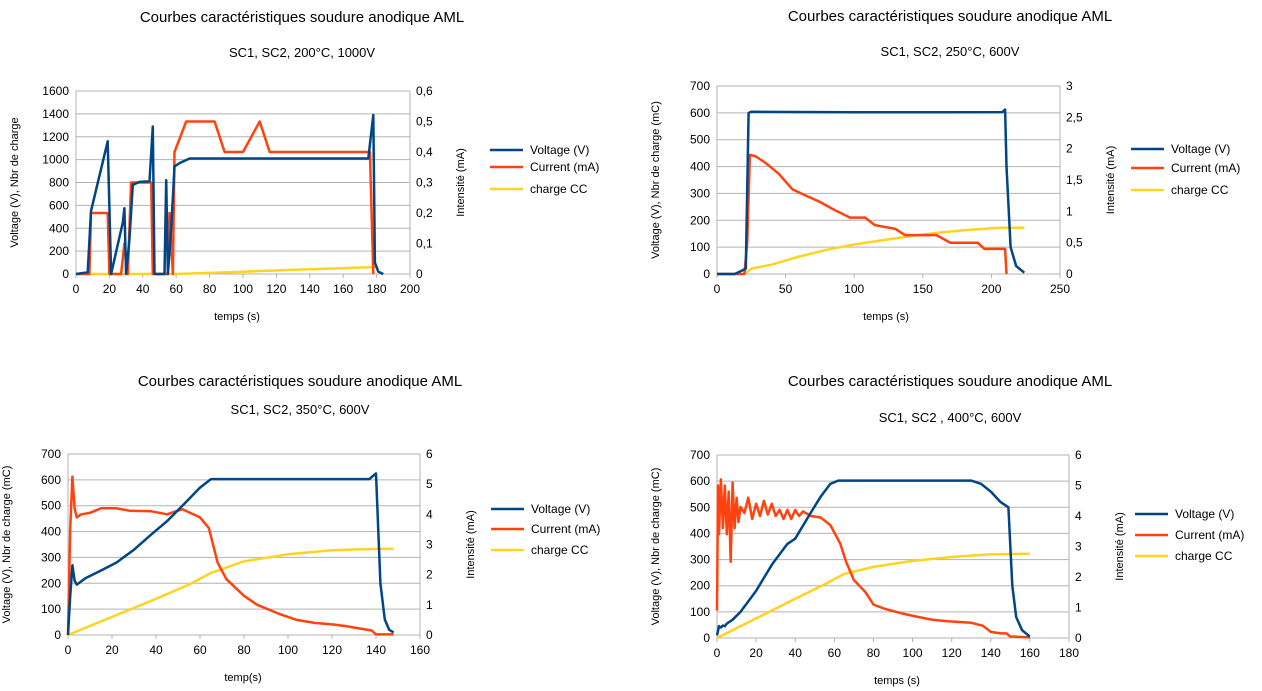  What do you see at coordinates (300, 409) in the screenshot?
I see `chart-subtitle: SC1, SC2, 350°C, 600V` at bounding box center [300, 409].